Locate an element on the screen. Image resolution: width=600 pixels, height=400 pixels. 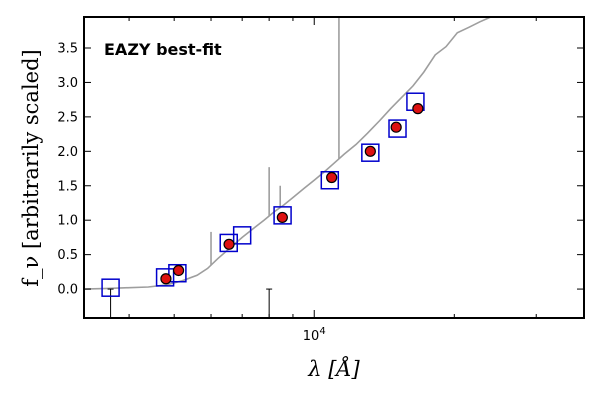
y-tick-label: 0.0 is located at coordinates (67, 290).